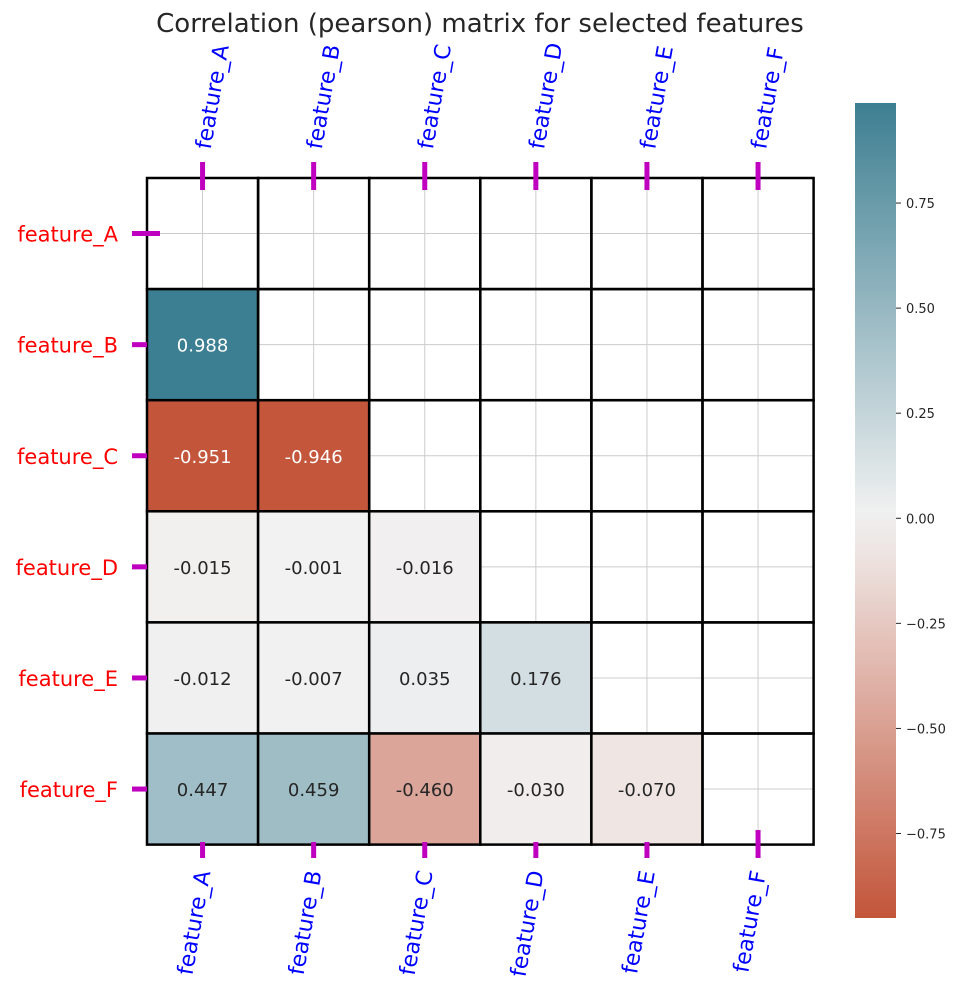 This screenshot has height=992, width=957. Describe the element at coordinates (920, 204) in the screenshot. I see `colorbar-tick-label: 0.75` at that location.